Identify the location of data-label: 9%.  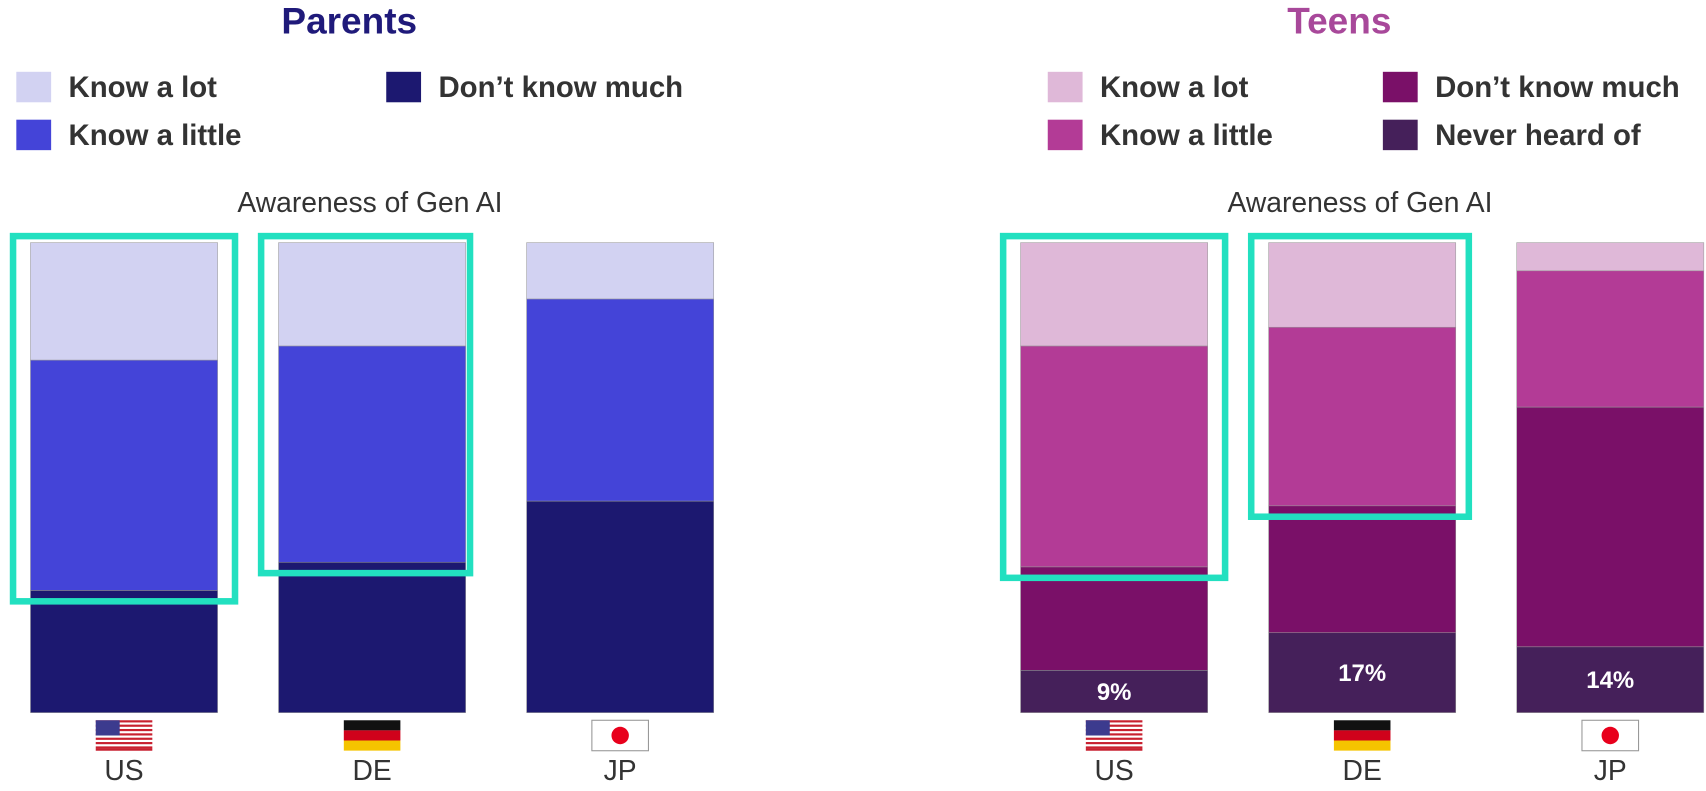
(1114, 692).